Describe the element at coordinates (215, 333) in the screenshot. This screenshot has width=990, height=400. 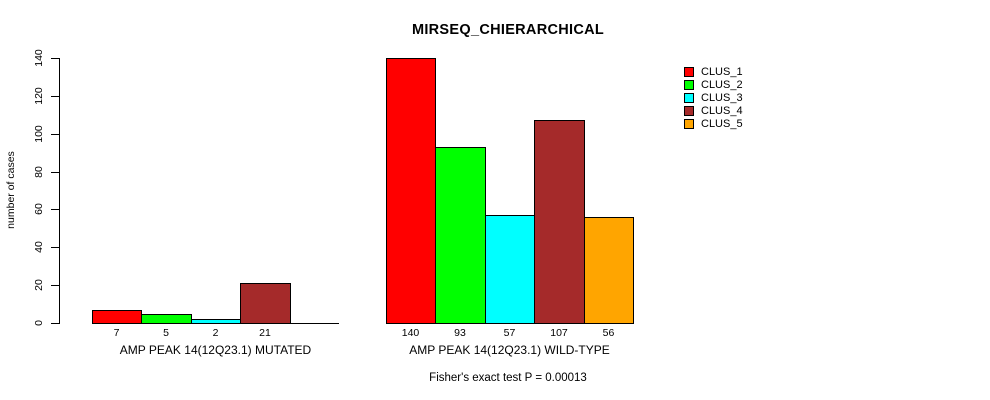
I see `bar-value-label: 2` at that location.